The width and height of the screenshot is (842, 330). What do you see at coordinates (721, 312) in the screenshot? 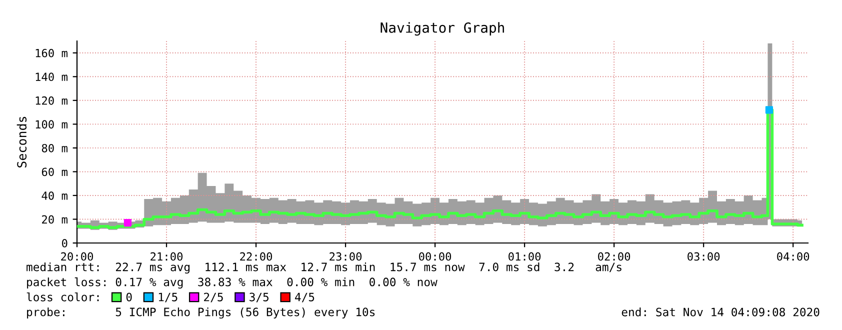
I see `text: end: Sat Nov 14 04:09:08 2020` at bounding box center [721, 312].